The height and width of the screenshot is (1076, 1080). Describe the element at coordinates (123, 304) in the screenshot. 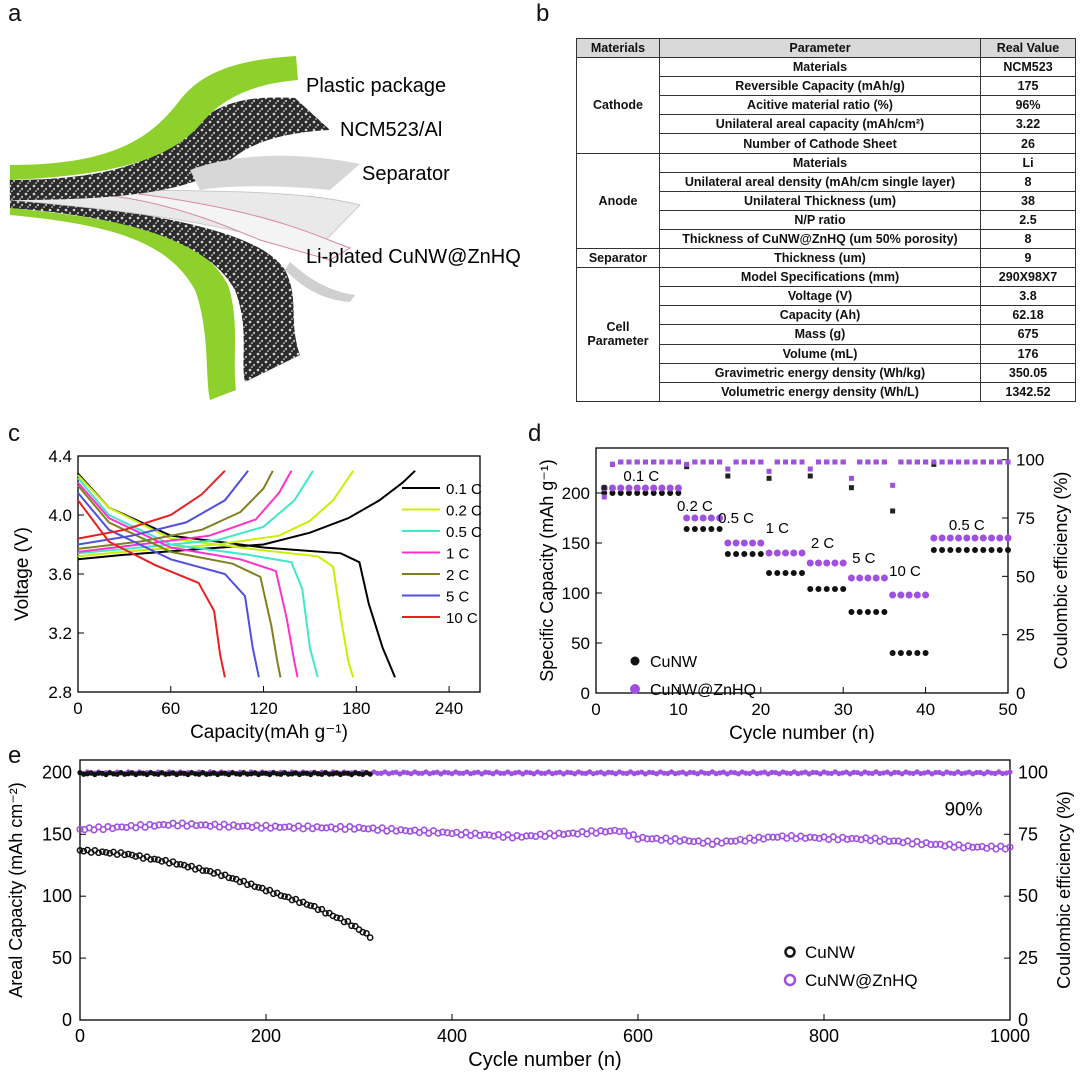

I see `bottom-package-layer` at that location.